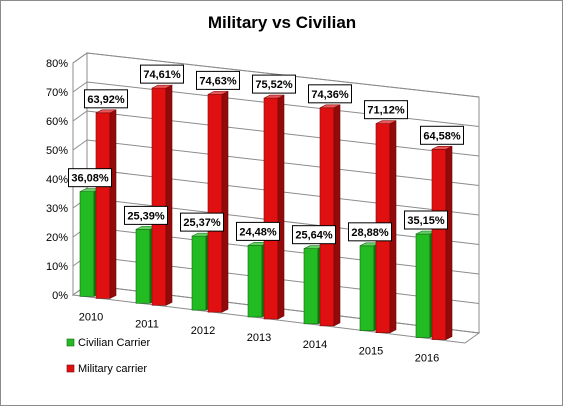  Describe the element at coordinates (203, 331) in the screenshot. I see `x-tick-label: 2012` at that location.